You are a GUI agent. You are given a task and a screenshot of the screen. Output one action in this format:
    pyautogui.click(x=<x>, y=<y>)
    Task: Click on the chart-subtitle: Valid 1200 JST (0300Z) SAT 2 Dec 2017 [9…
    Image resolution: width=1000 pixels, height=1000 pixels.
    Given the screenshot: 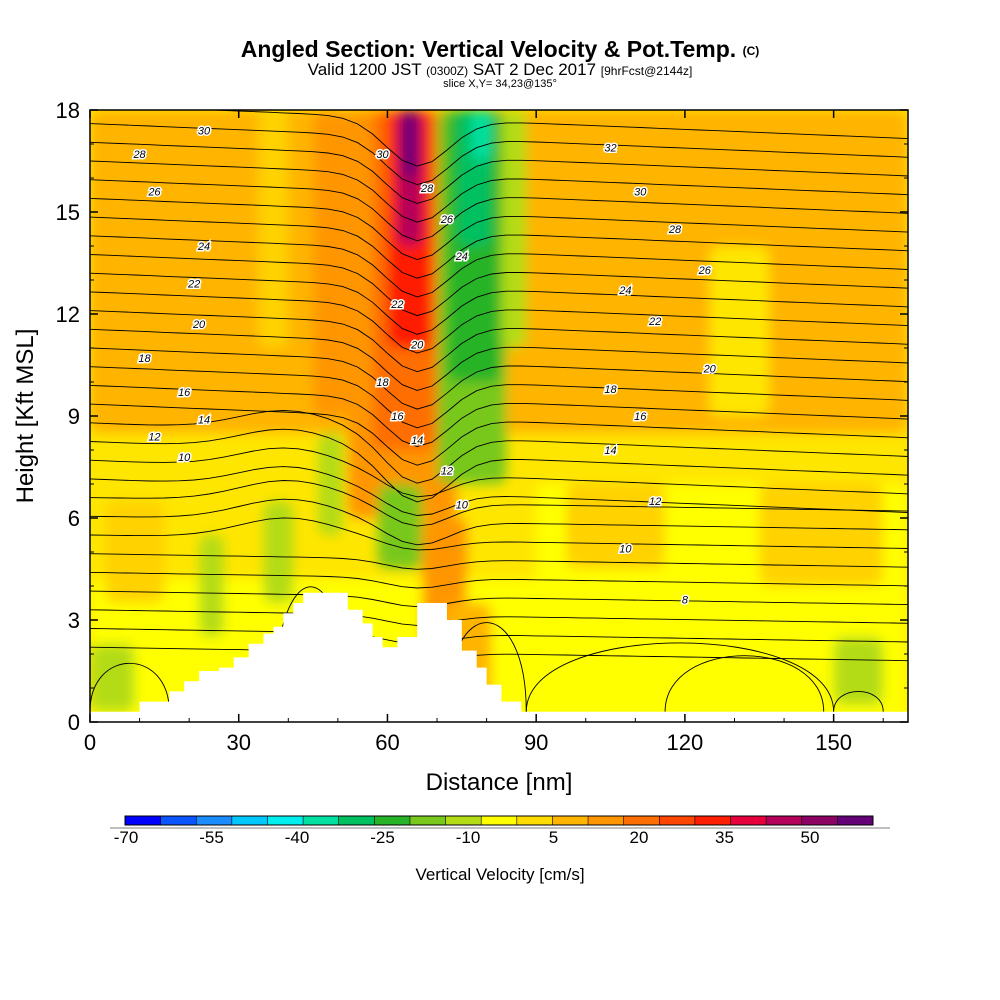 What is the action you would take?
    pyautogui.click(x=500, y=70)
    